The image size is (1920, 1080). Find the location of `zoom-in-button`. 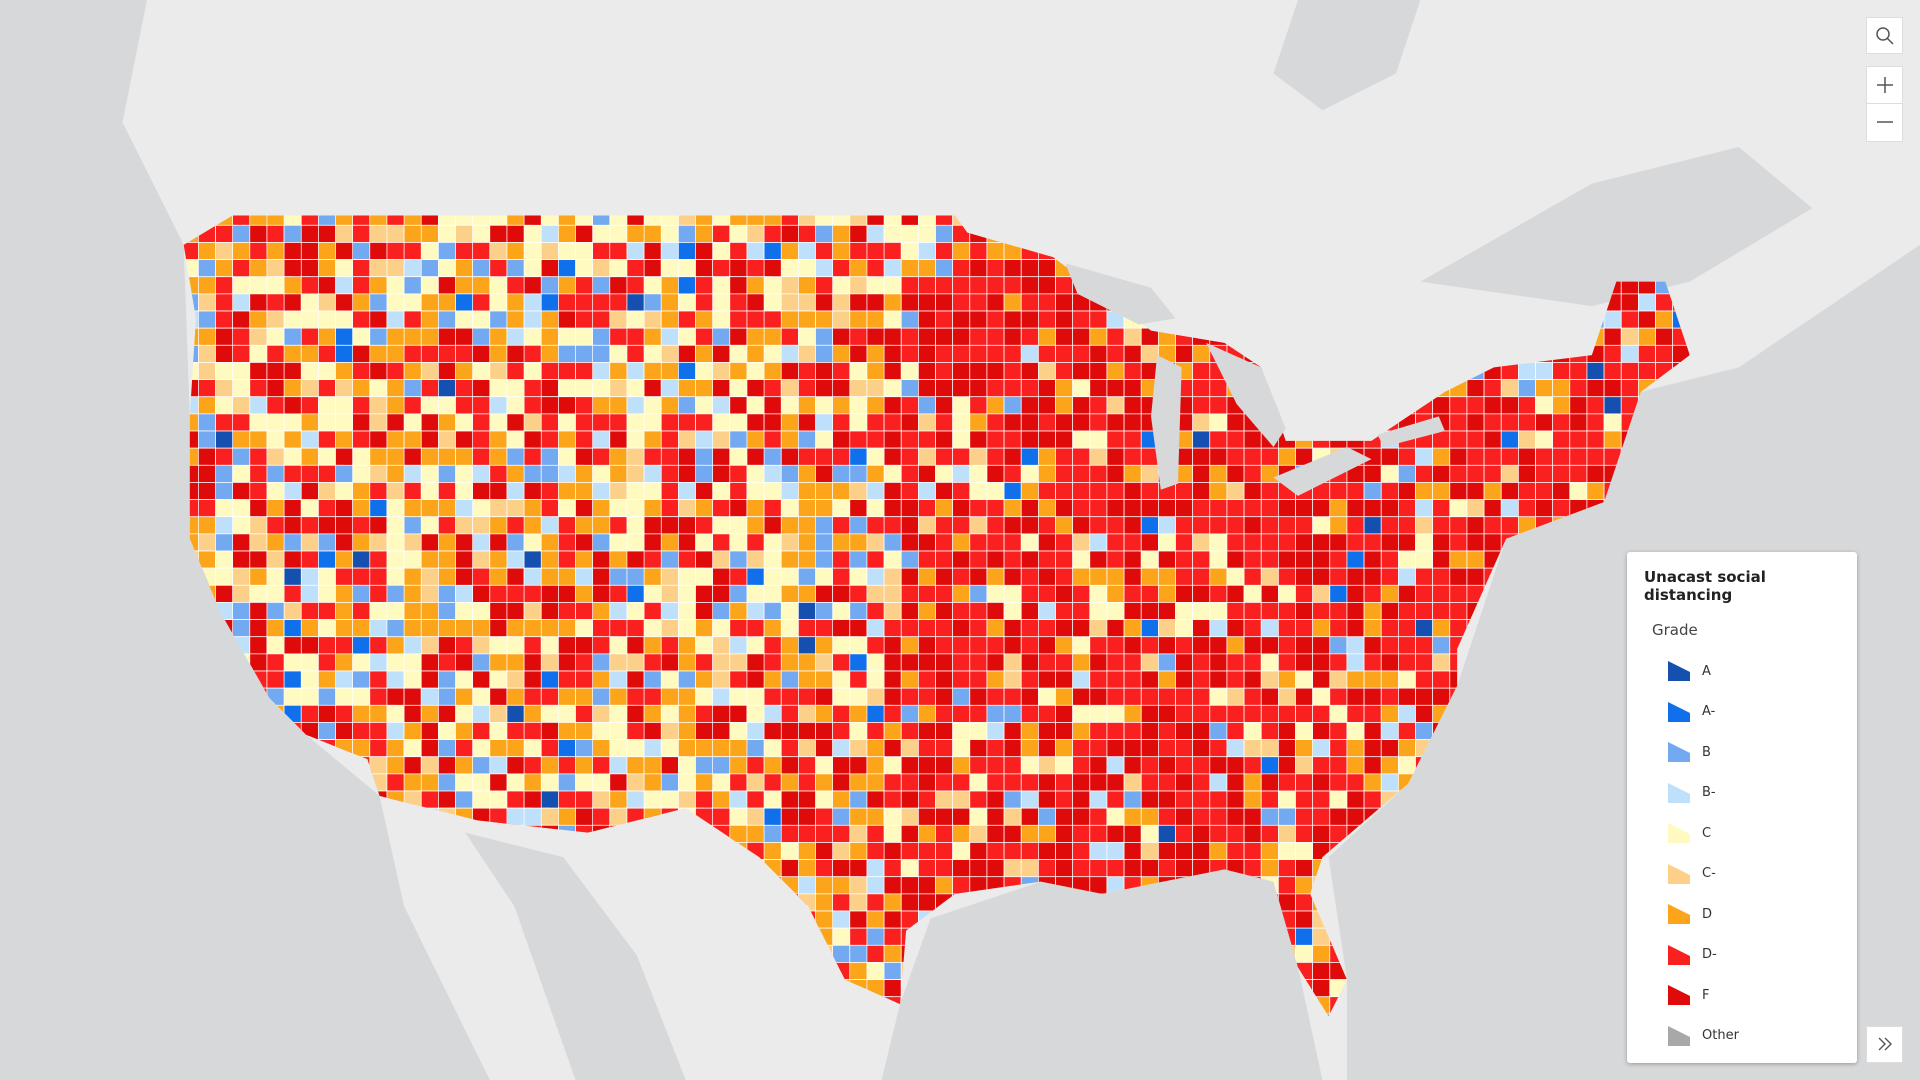

zoom-in-button is located at coordinates (1884, 85).